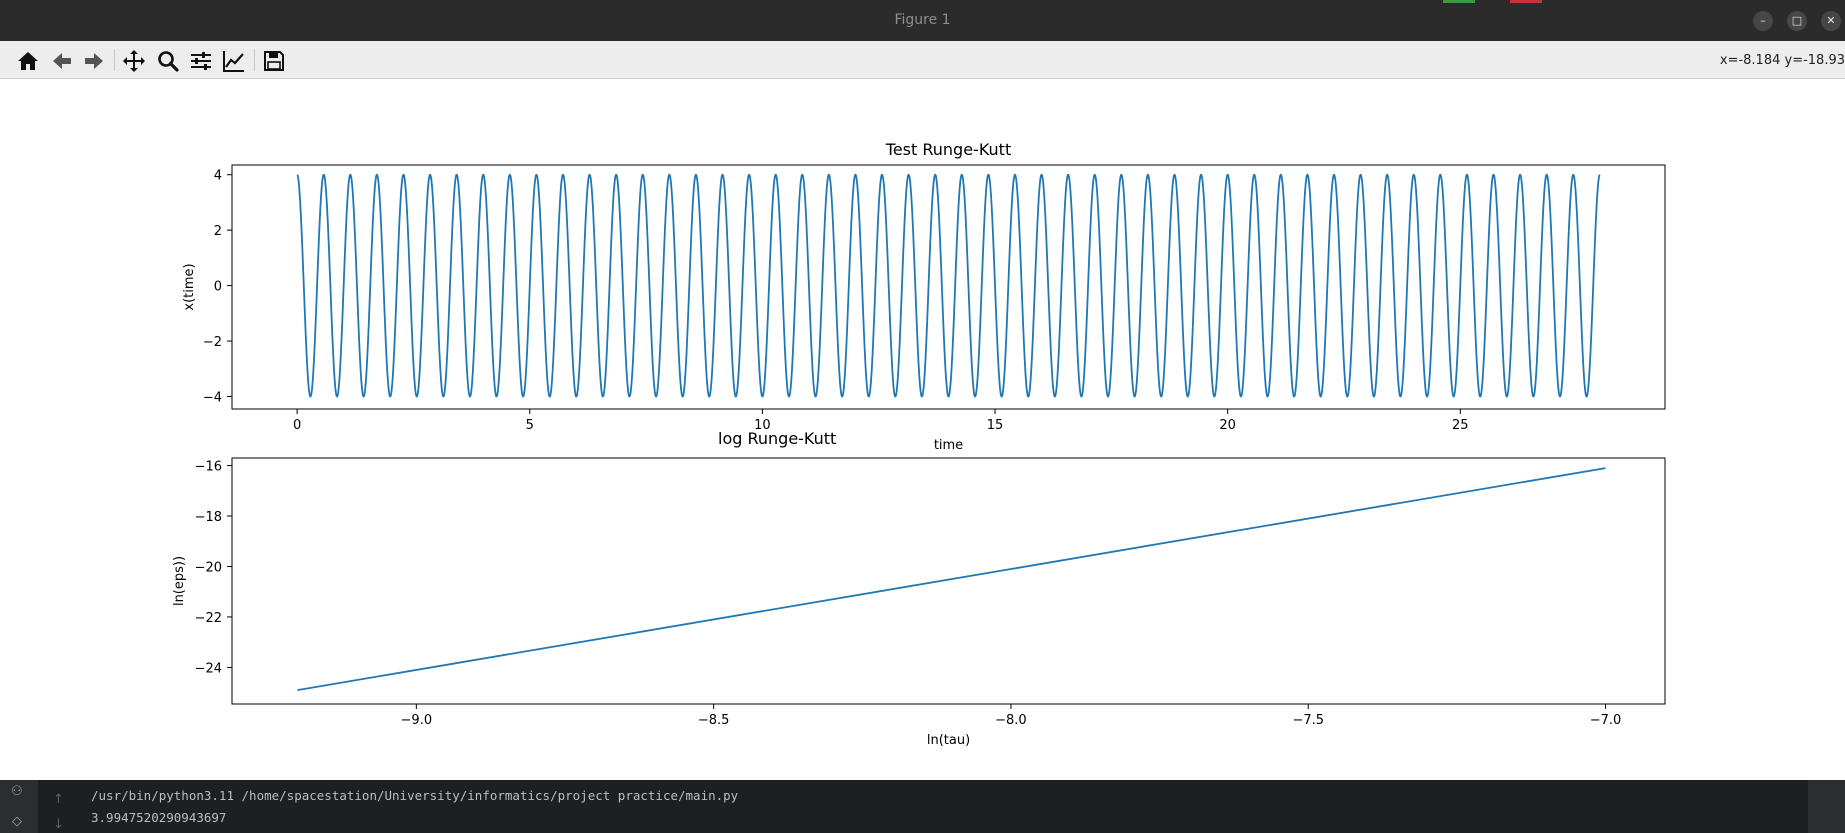 The width and height of the screenshot is (1845, 833). I want to click on axes-annotation: log Runge-Kutt, so click(777, 438).